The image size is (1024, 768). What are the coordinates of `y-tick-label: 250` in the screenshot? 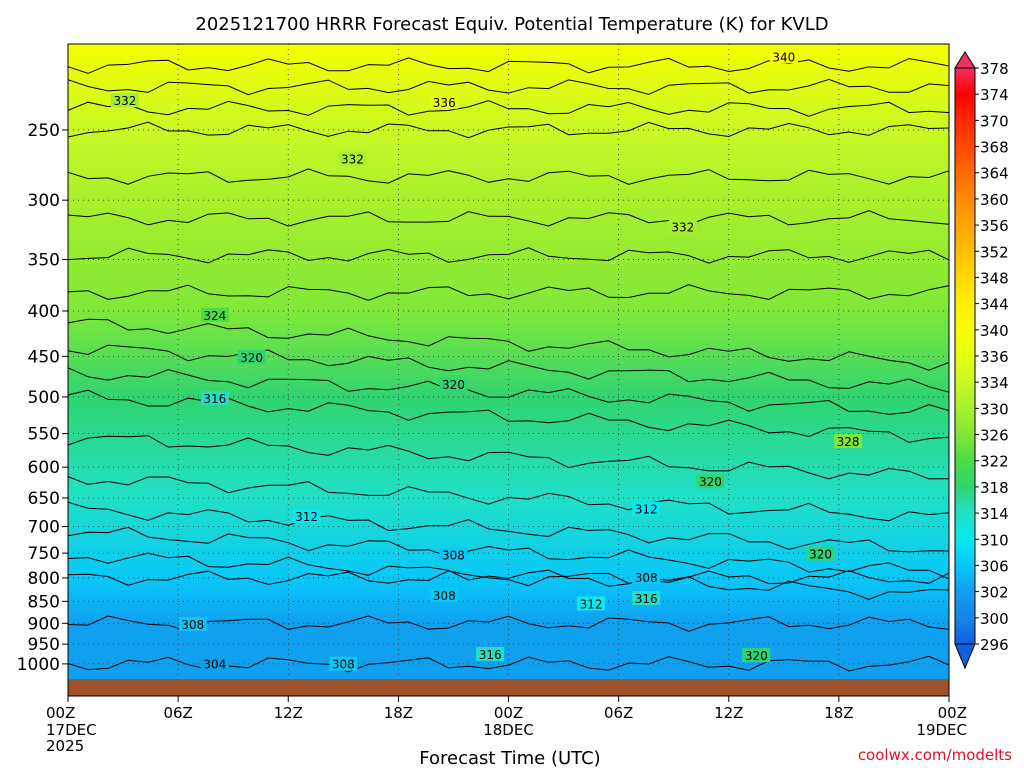 It's located at (44, 131).